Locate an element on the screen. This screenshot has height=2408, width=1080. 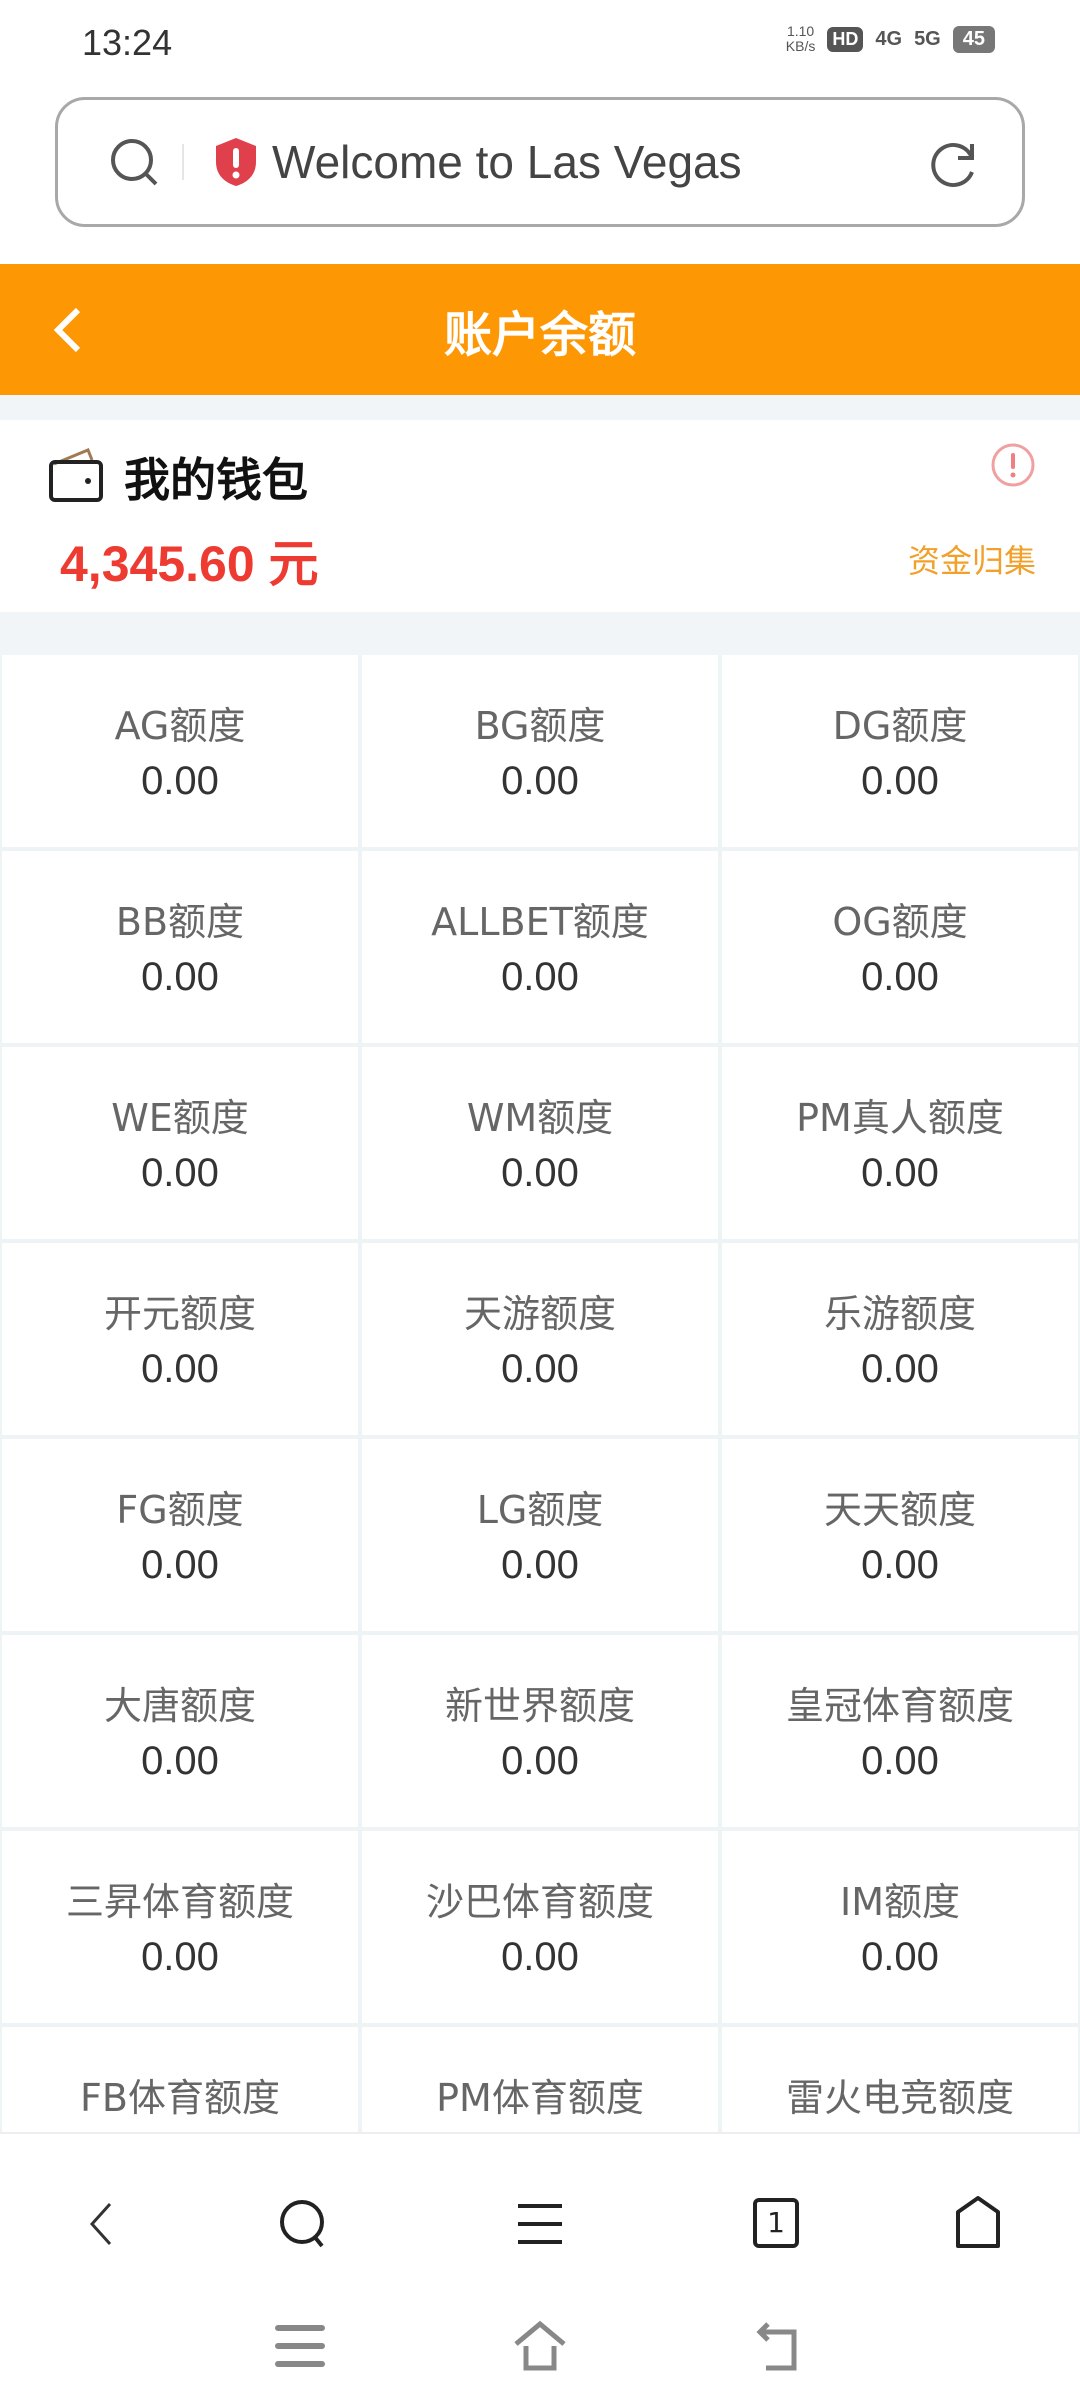
balance-cell: IM额度 0.00 is located at coordinates (900, 1927).